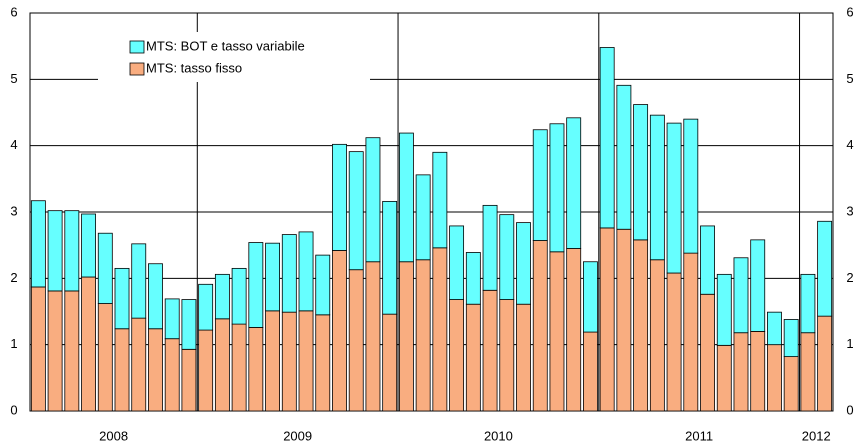 The width and height of the screenshot is (861, 448). Describe the element at coordinates (13, 11) in the screenshot. I see `y-tick-label: 6` at that location.